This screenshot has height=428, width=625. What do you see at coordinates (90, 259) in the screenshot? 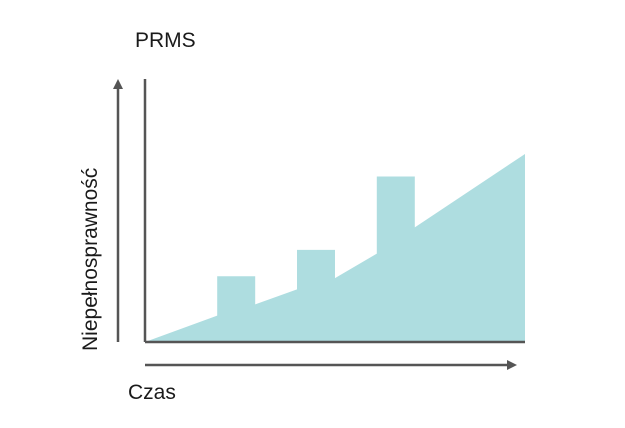
I see `y-axis-label: Niepełnosprawność` at bounding box center [90, 259].